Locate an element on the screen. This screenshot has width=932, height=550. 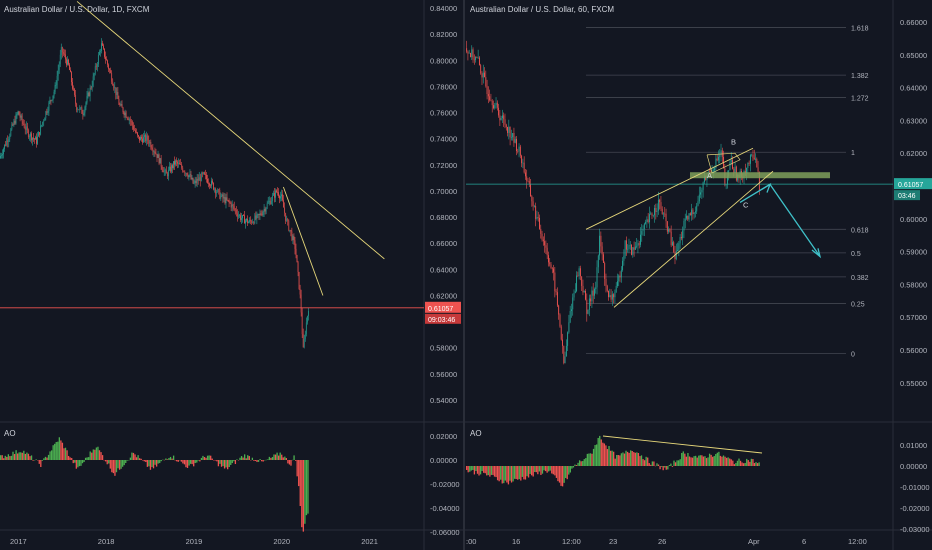
daily-ao-tick: -0.04000 is located at coordinates (445, 508).